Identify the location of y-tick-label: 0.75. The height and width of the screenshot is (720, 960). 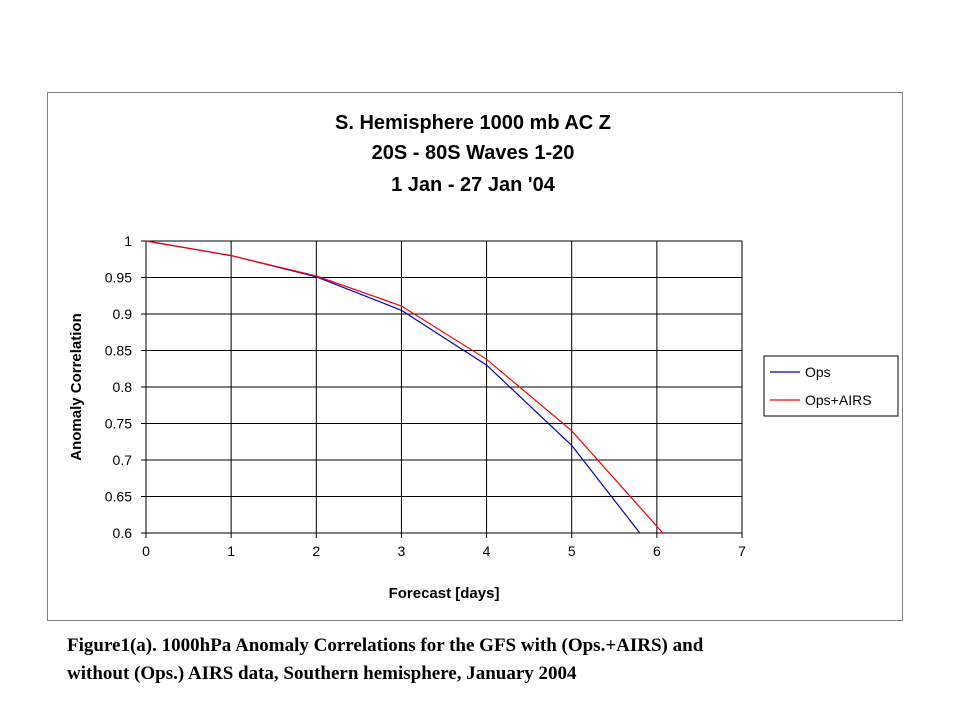
(118, 424).